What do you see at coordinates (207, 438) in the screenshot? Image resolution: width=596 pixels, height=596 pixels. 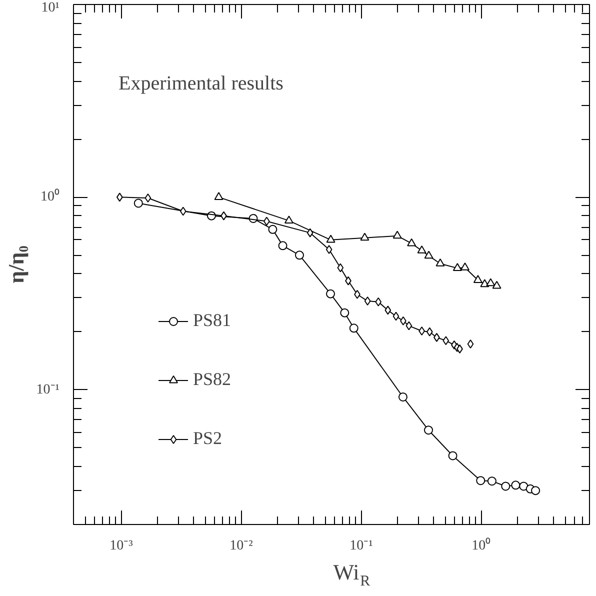 I see `legend-label: PS2` at bounding box center [207, 438].